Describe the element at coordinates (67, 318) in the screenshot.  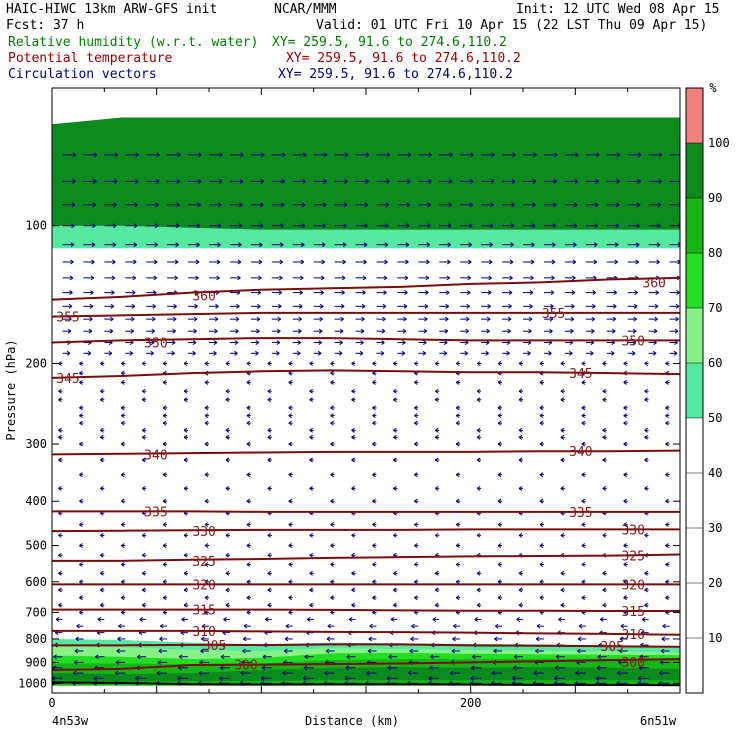
I see `theta-label: 355` at that location.